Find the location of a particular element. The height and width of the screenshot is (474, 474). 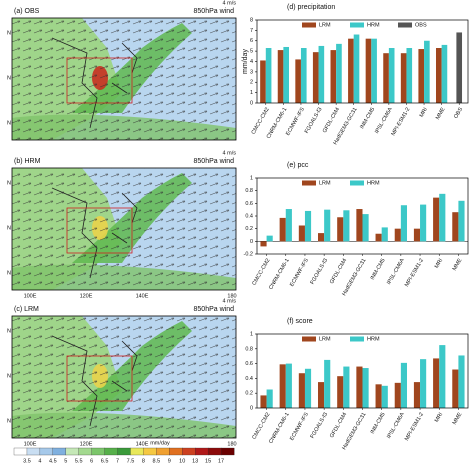

x-tick-label: CNRM-CM6-1 is located at coordinates (279, 274).